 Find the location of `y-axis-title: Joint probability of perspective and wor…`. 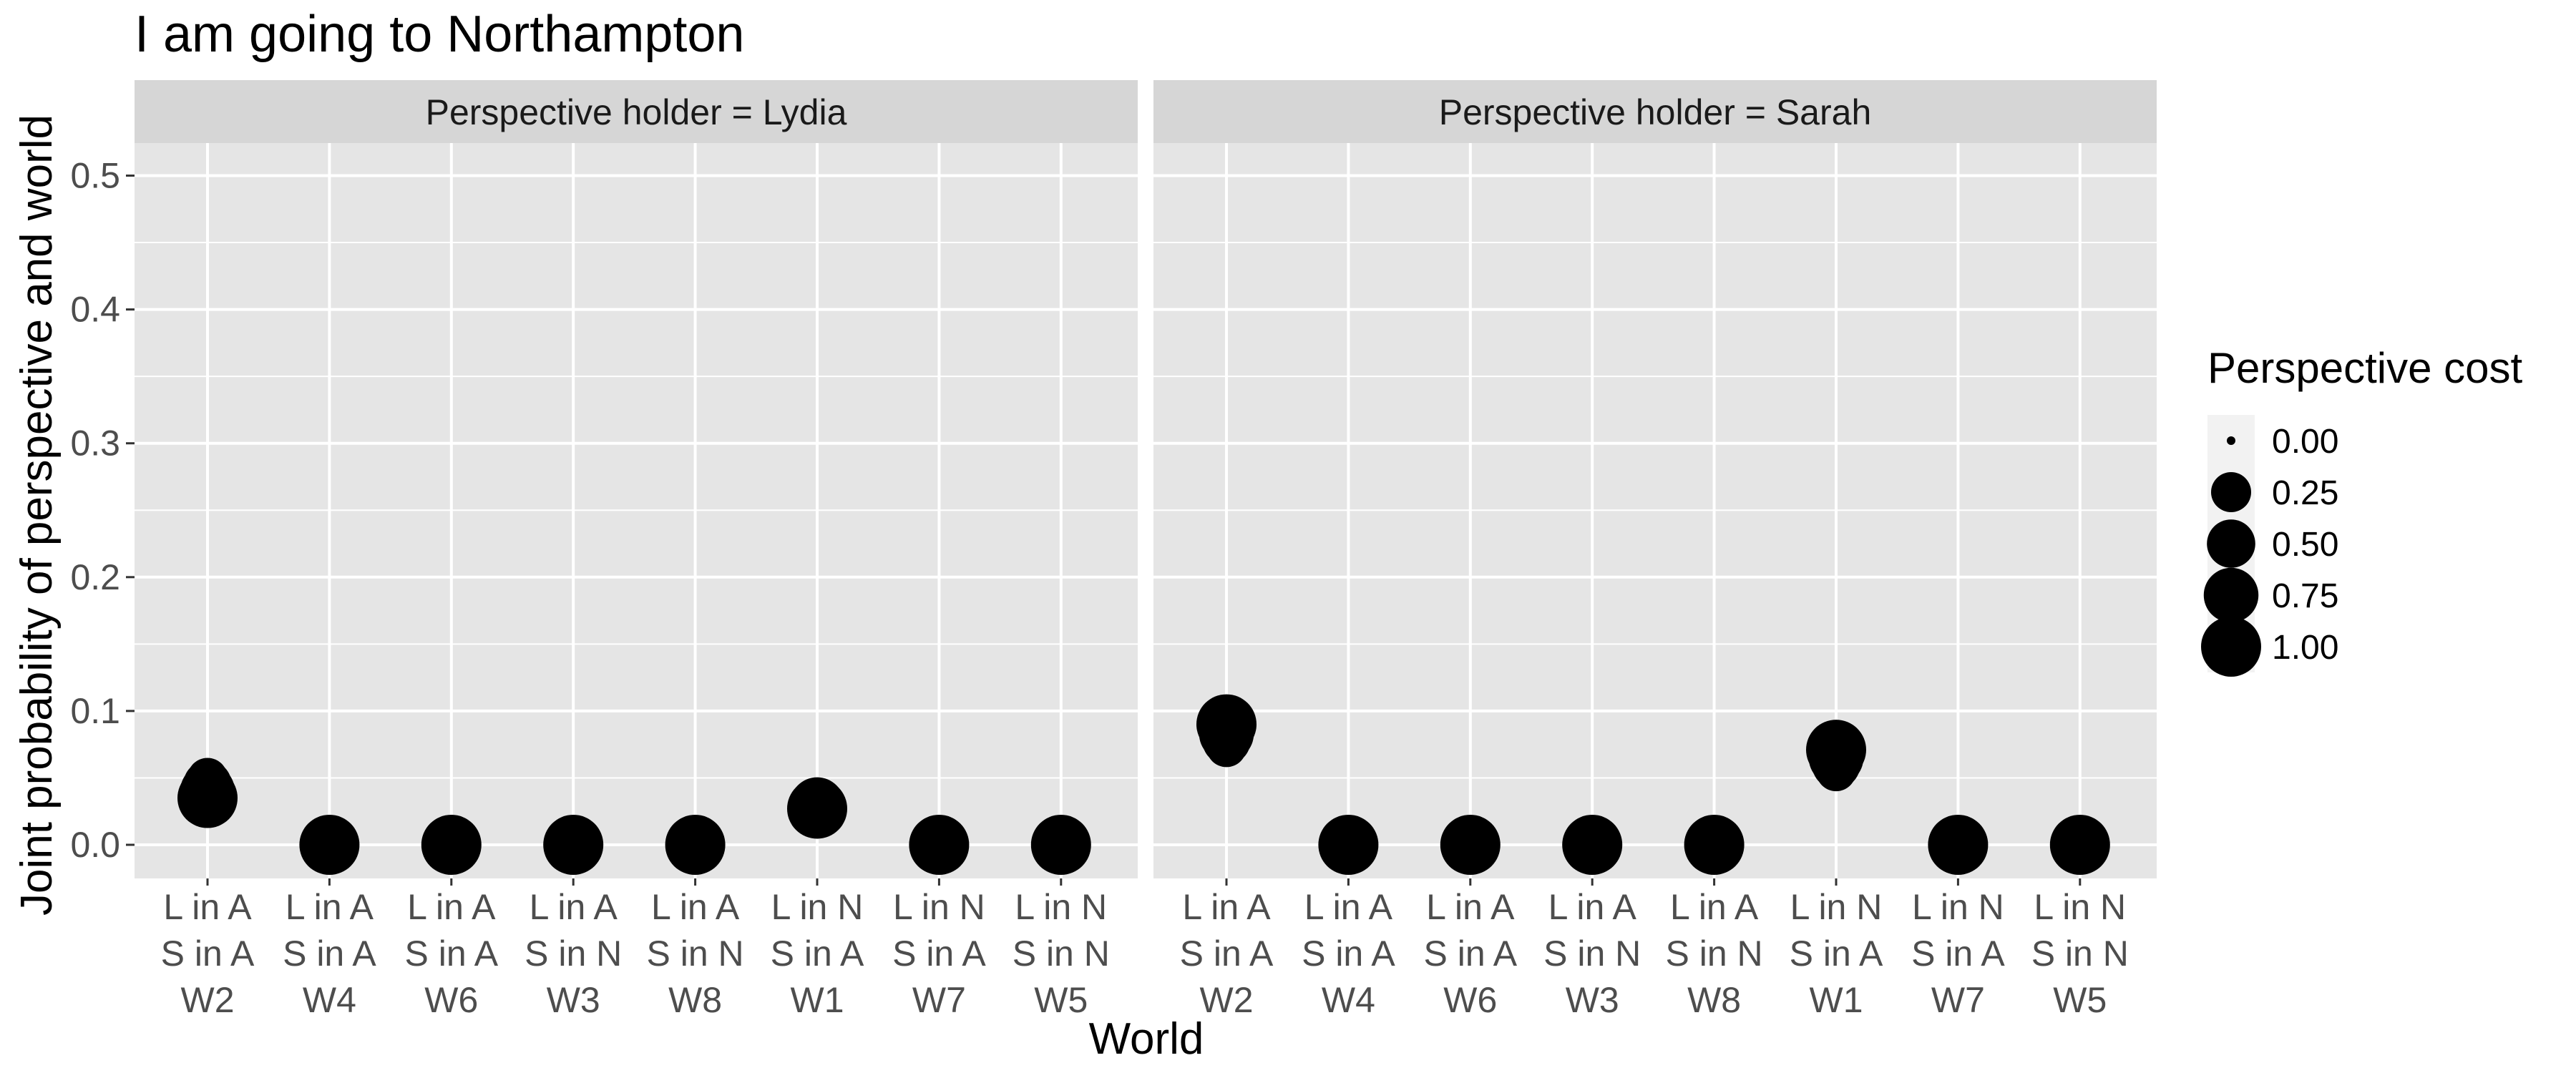

y-axis-title: Joint probability of perspective and wor… is located at coordinates (37, 515).